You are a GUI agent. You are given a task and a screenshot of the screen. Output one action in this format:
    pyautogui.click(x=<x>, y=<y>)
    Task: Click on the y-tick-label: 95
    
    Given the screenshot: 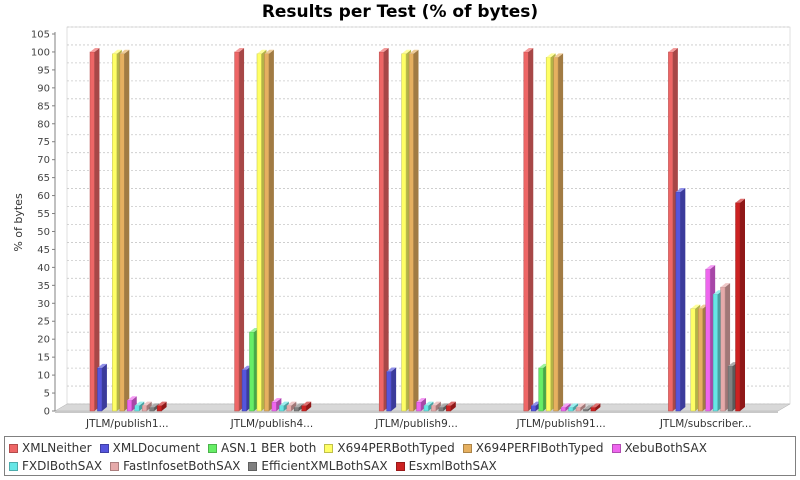 What is the action you would take?
    pyautogui.click(x=43, y=70)
    